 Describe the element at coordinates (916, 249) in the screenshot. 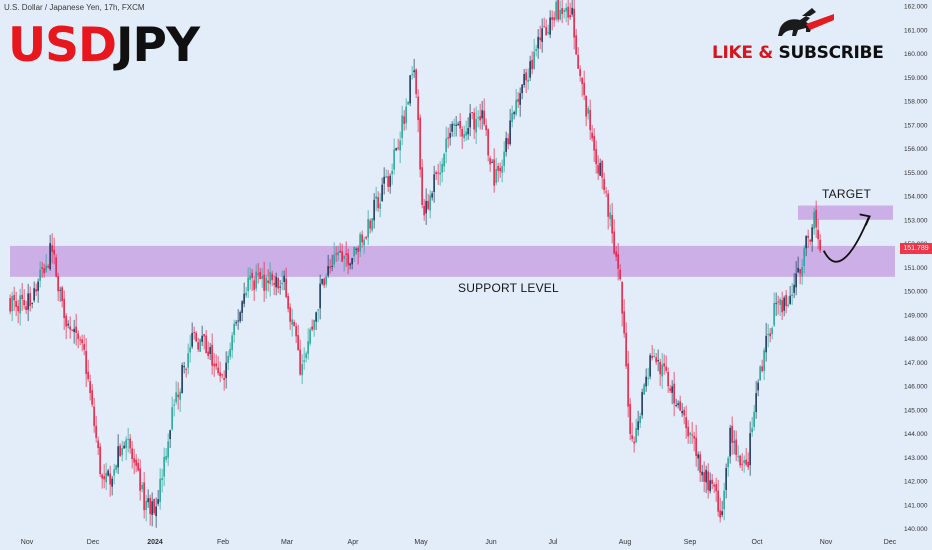

I see `current-price-tag: 151.789` at that location.